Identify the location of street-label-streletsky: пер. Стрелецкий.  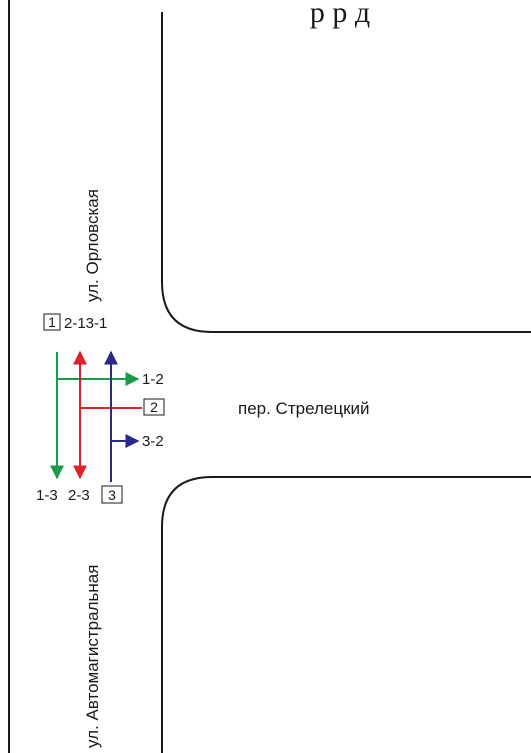
(304, 408).